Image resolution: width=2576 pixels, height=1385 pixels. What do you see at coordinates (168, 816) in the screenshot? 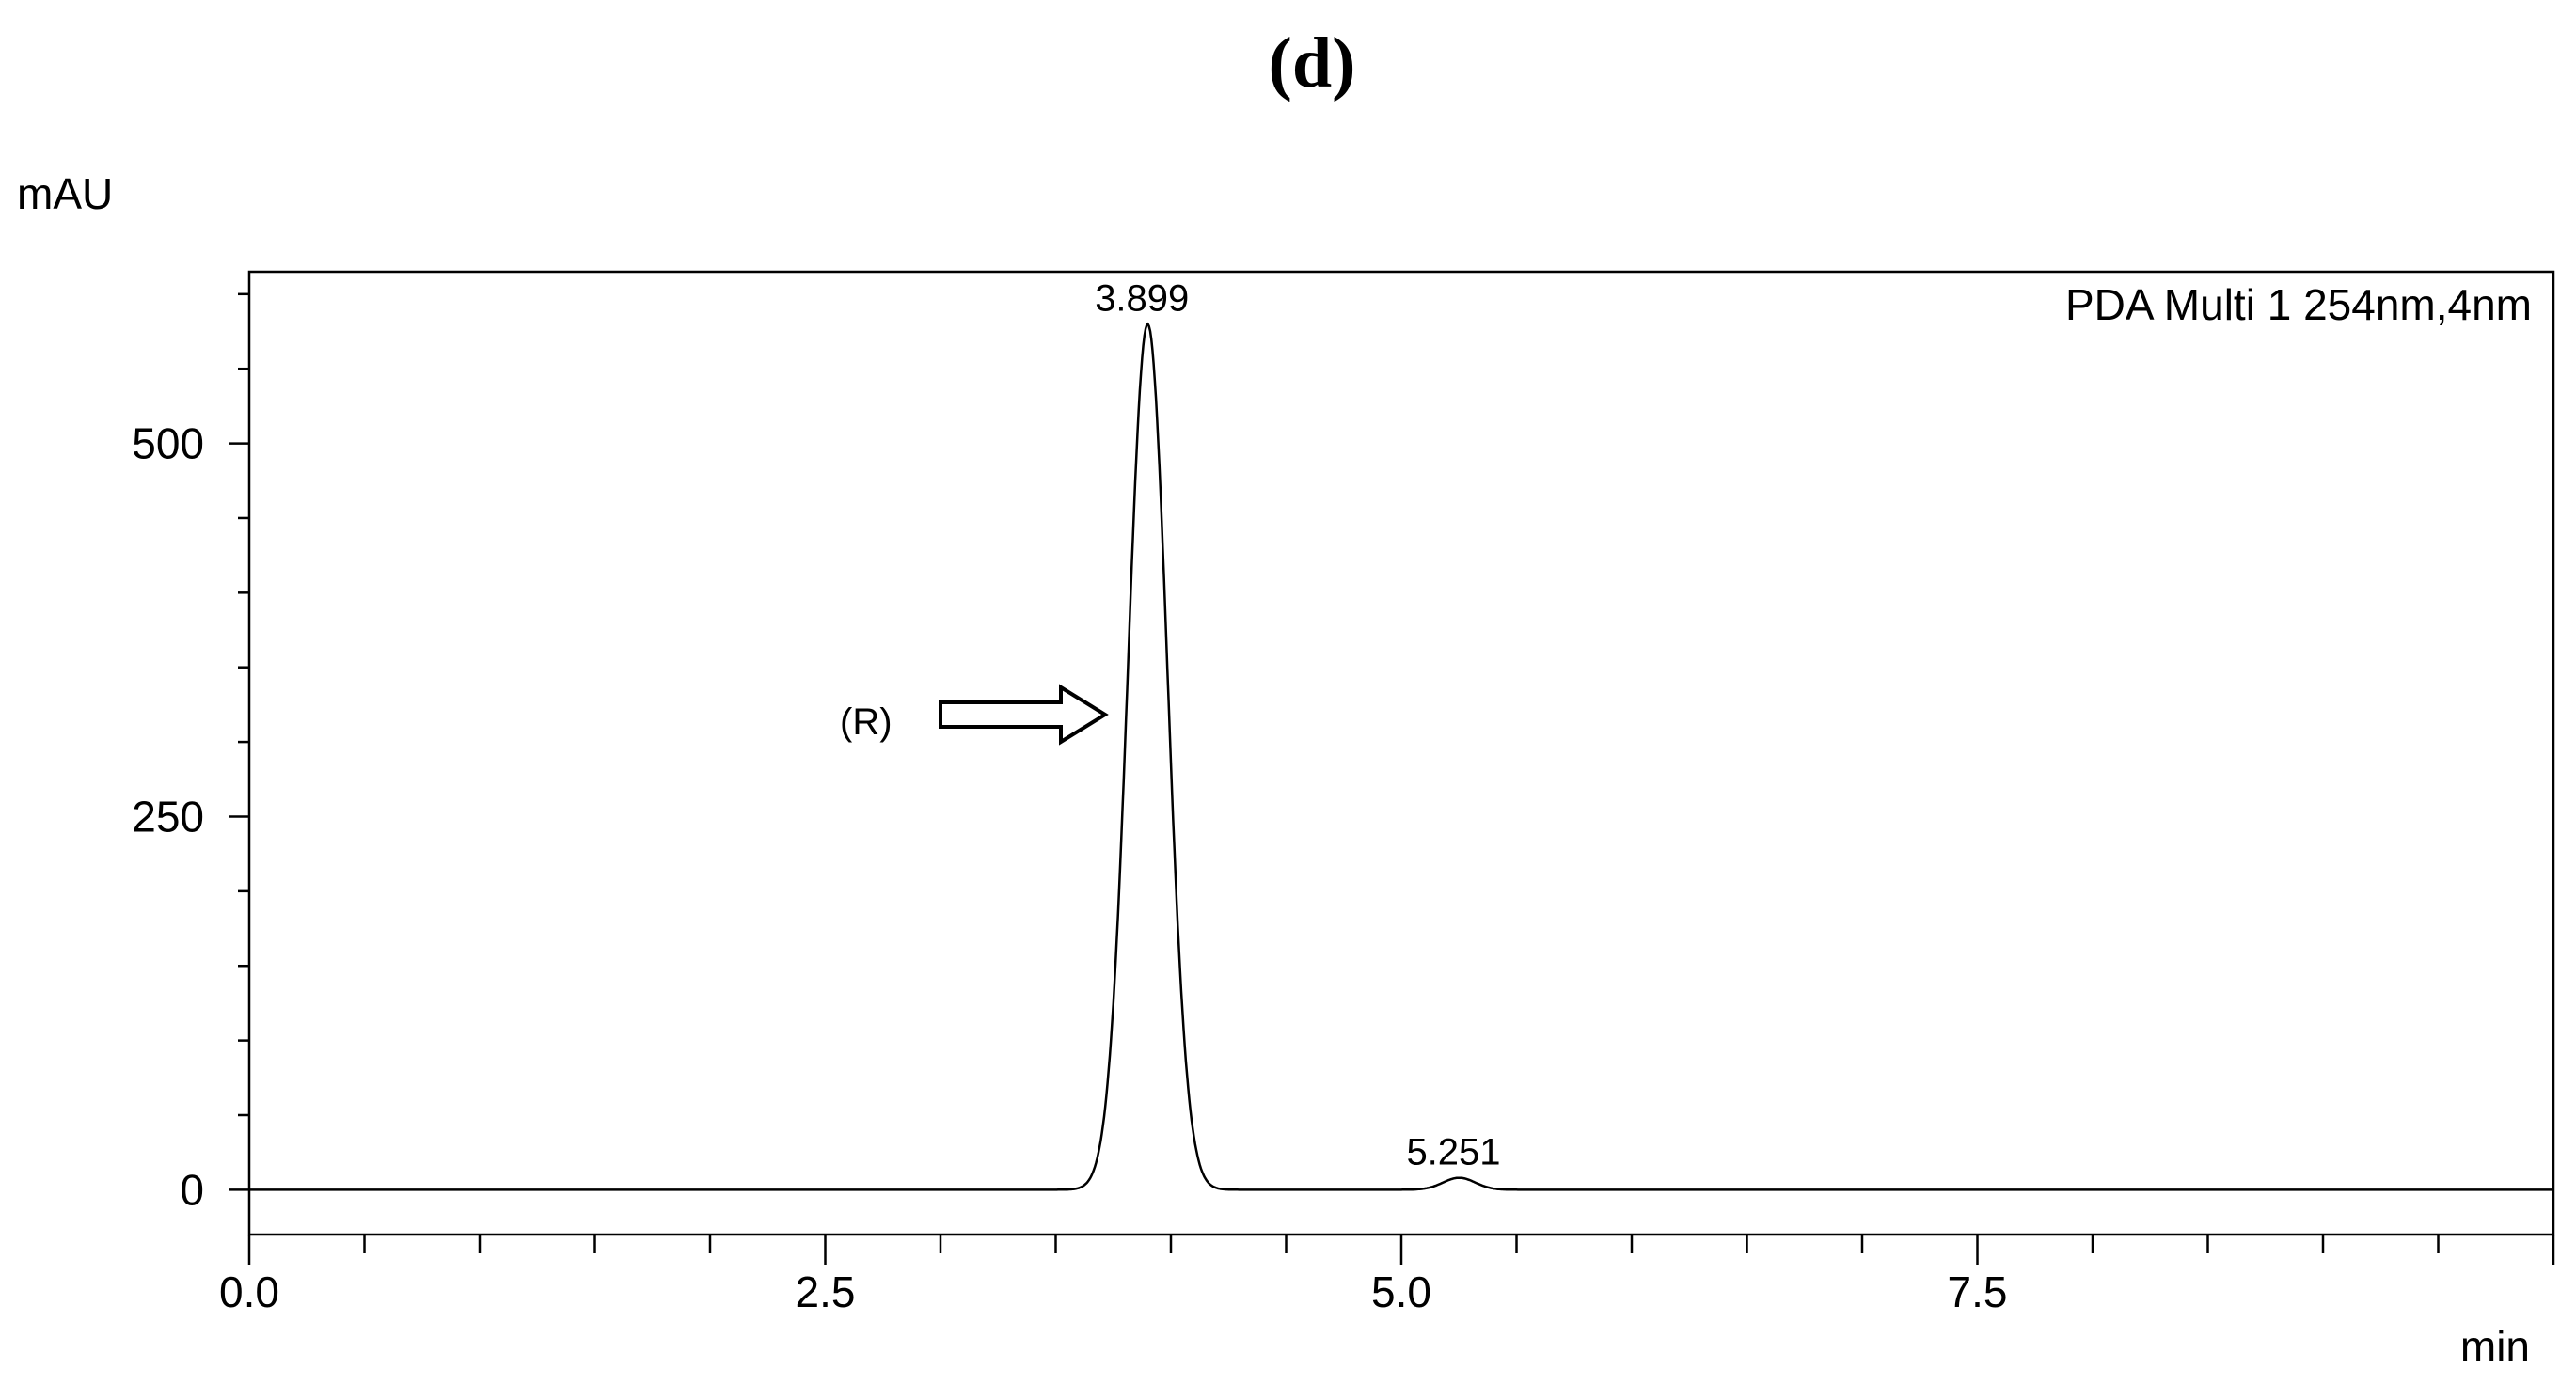
I see `y-tick-label: 250` at bounding box center [168, 816].